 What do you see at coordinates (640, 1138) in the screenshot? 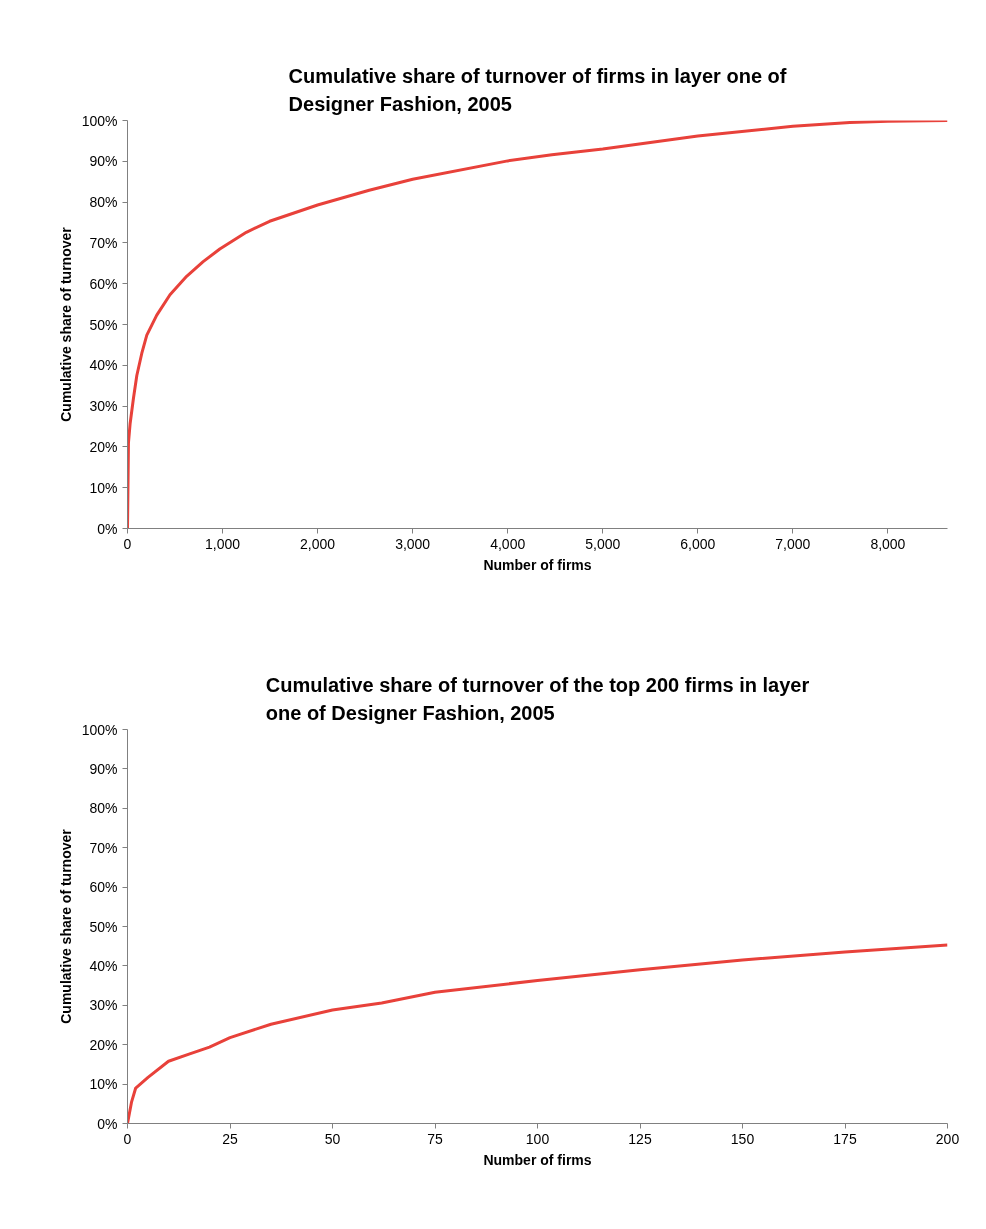
I see `x-tick-label: 125` at bounding box center [640, 1138].